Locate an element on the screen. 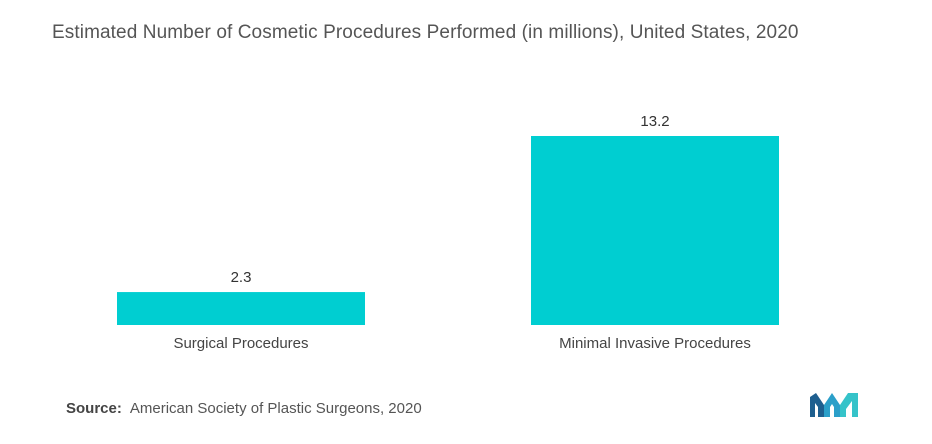 Image resolution: width=932 pixels, height=444 pixels. category-label-0: Surgical Procedures is located at coordinates (240, 343).